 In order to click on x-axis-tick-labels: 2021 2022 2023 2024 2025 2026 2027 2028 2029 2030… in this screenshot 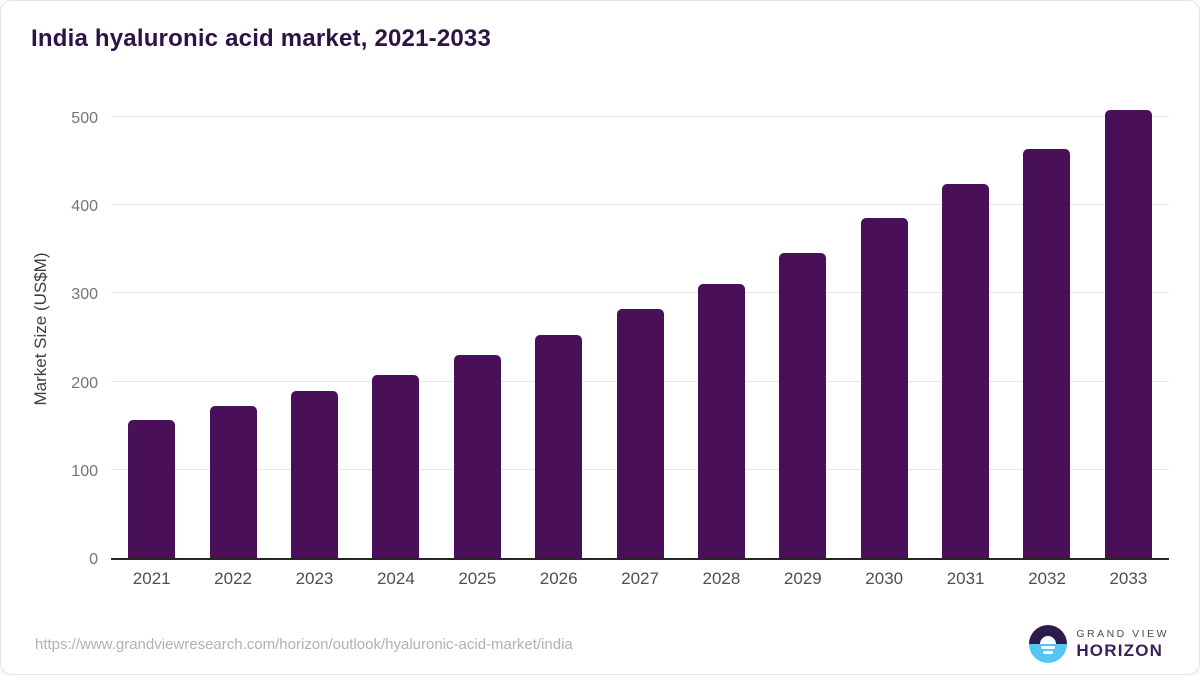, I will do `click(640, 579)`.